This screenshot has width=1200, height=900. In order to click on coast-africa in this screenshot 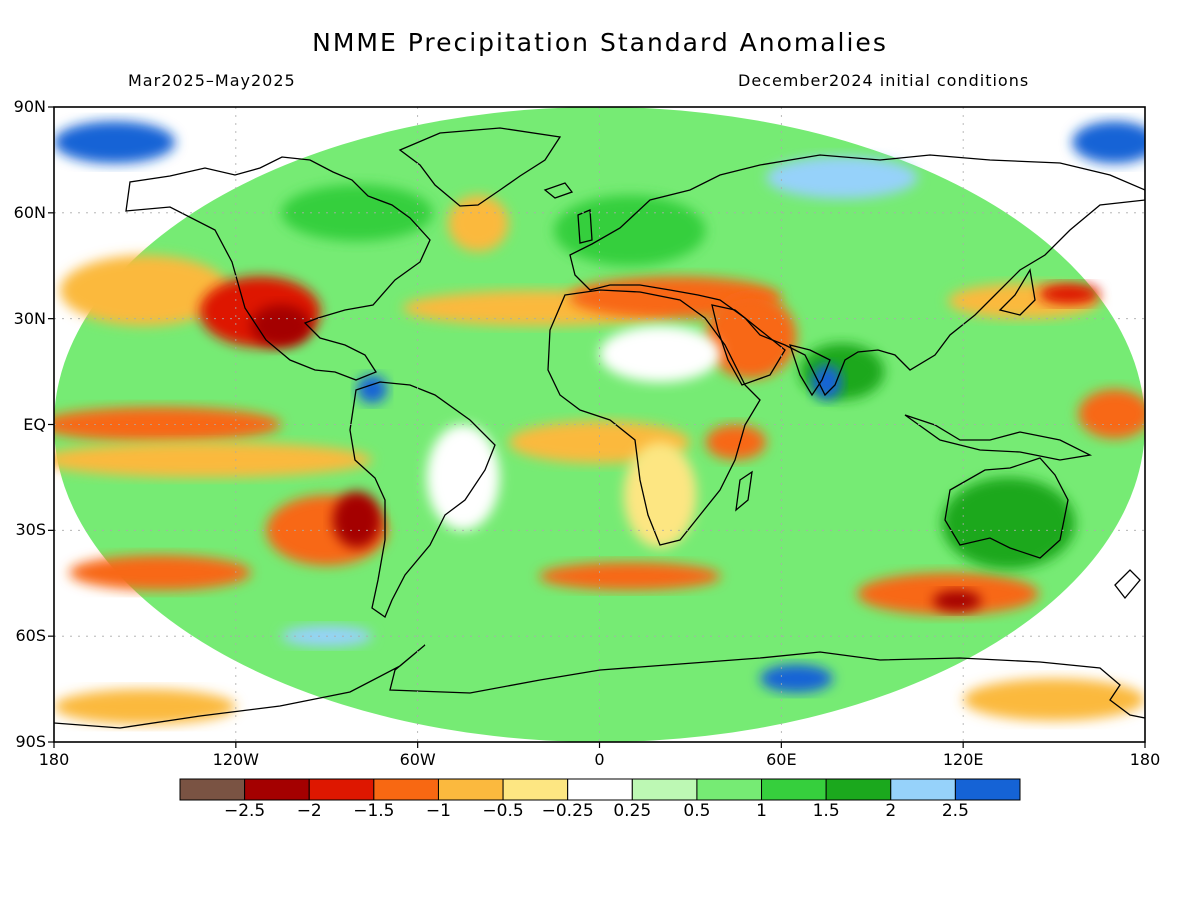, I will do `click(654, 417)`.